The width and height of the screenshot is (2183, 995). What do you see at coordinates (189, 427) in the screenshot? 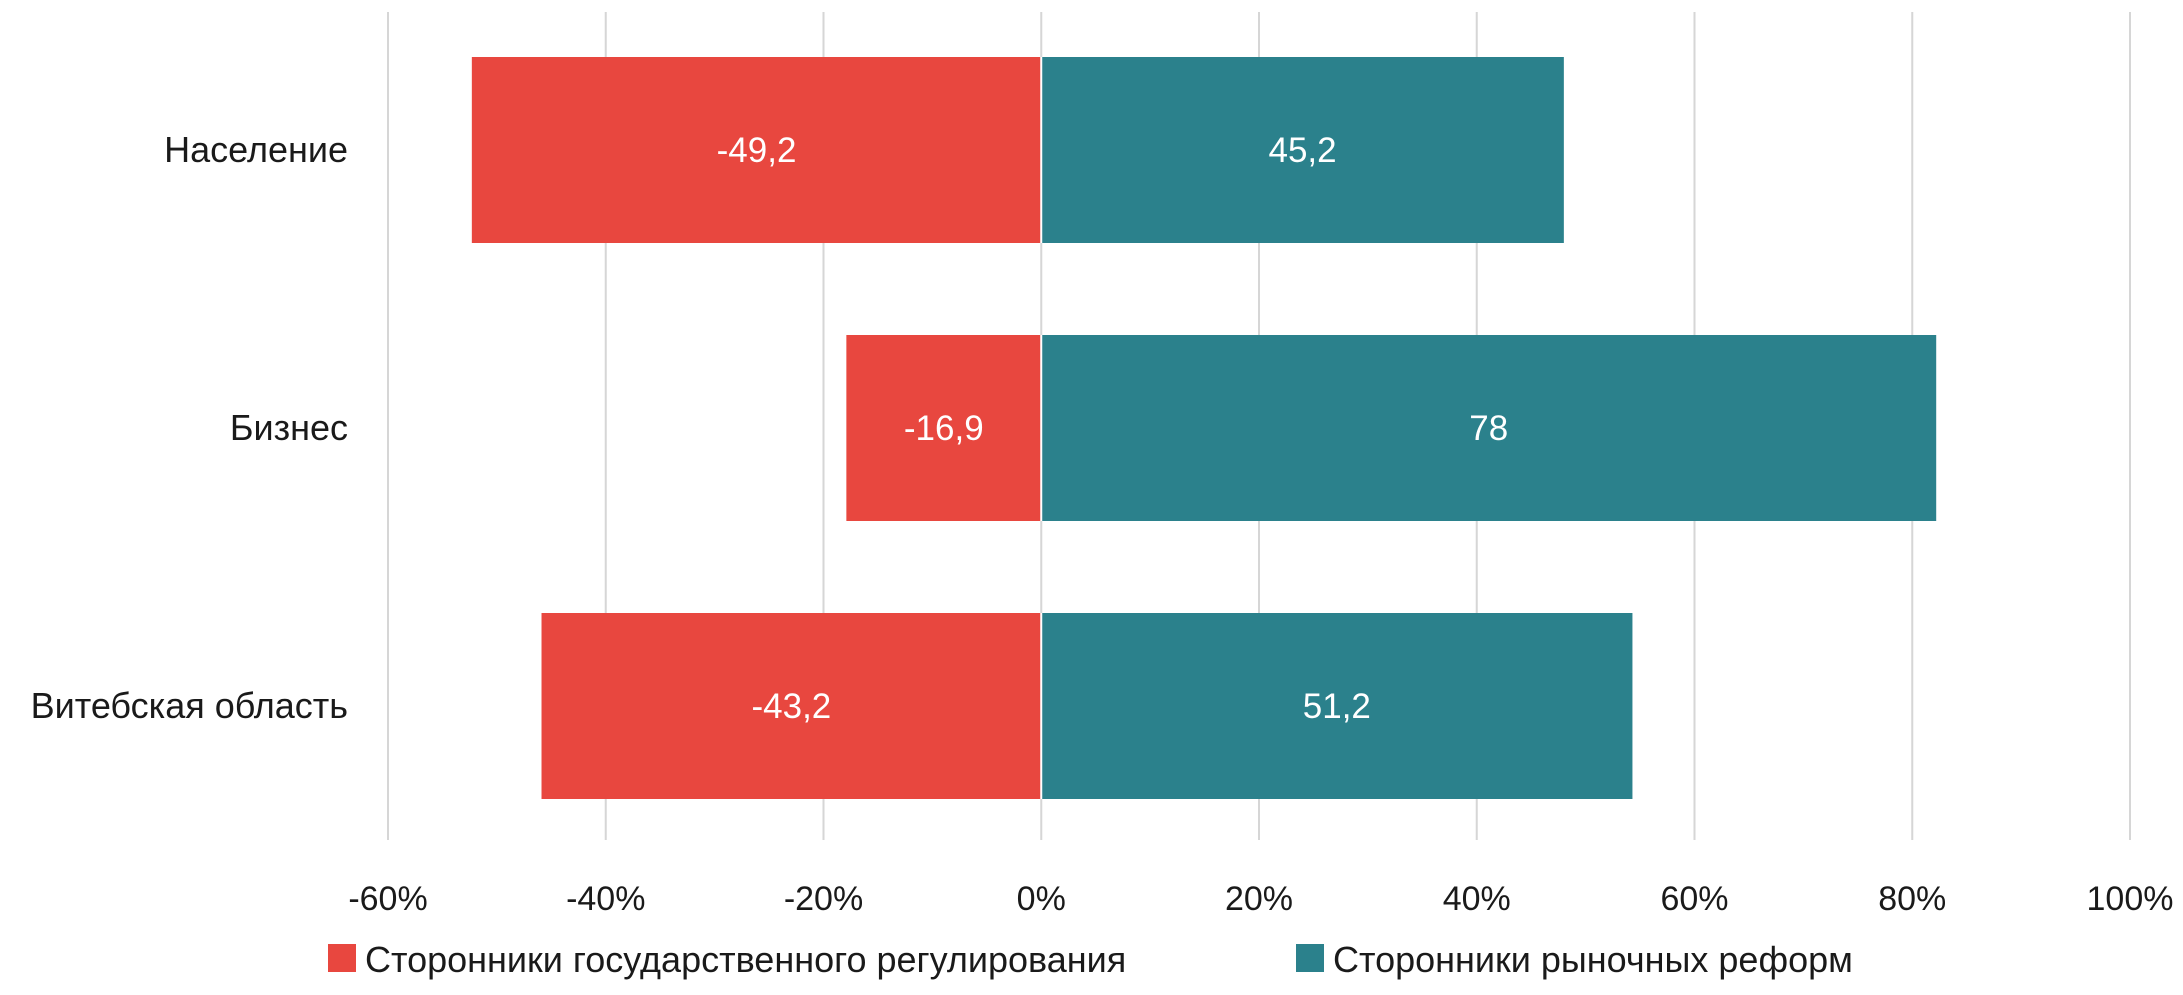
I see `category-labels: Население Бизнес Витебская область` at bounding box center [189, 427].